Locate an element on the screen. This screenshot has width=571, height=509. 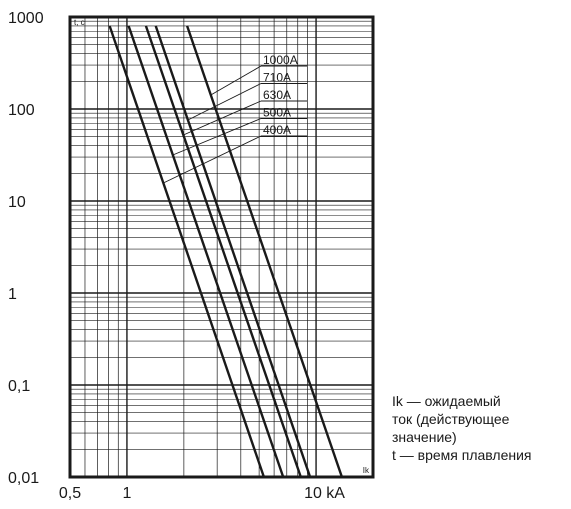
x-tick-label: 0,5 is located at coordinates (70, 493).